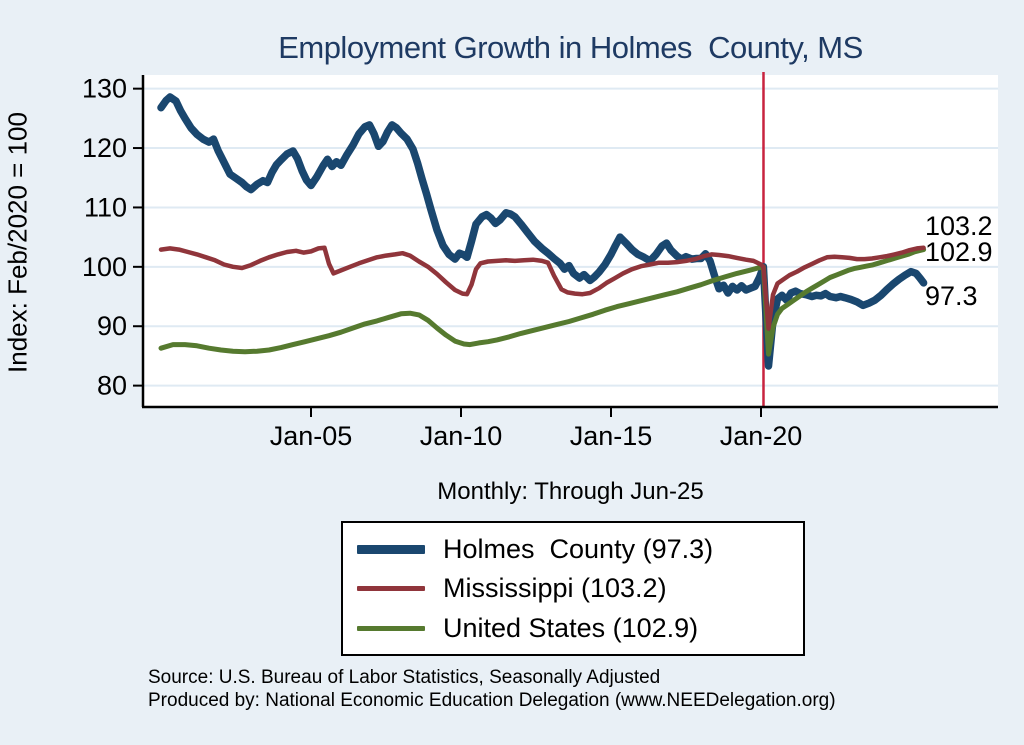  I want to click on y-tick-label-100: 100, so click(104, 267).